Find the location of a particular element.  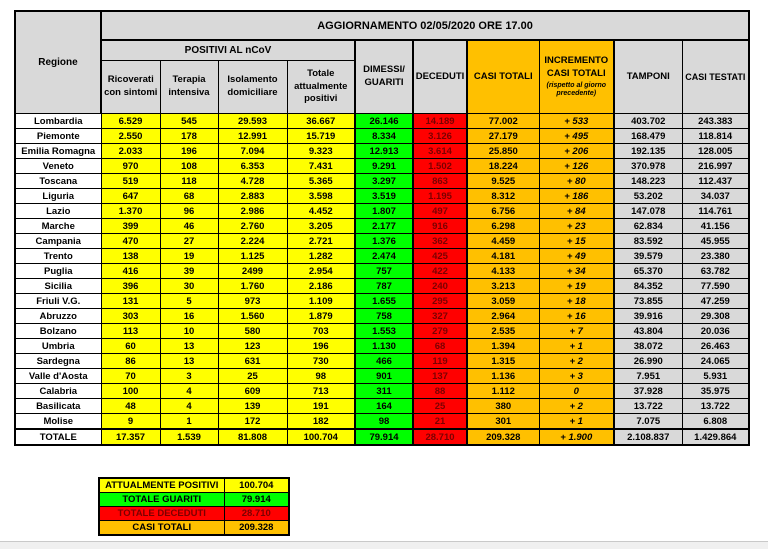

dimessi-guariti-cell: 1.655 is located at coordinates (384, 301).